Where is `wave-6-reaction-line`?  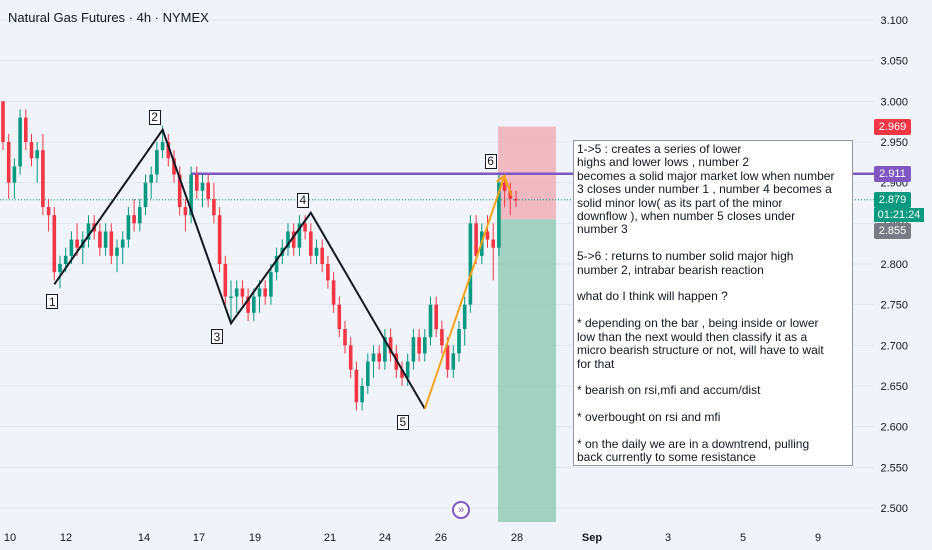
wave-6-reaction-line is located at coordinates (508, 187).